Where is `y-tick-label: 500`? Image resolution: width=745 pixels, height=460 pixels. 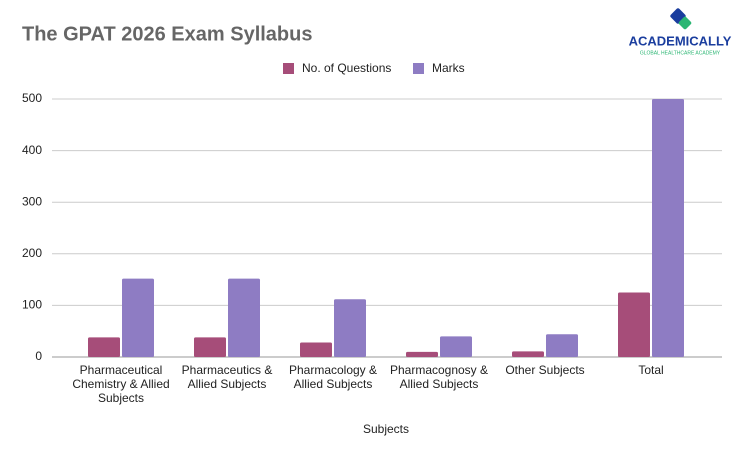
y-tick-label: 500 is located at coordinates (32, 98).